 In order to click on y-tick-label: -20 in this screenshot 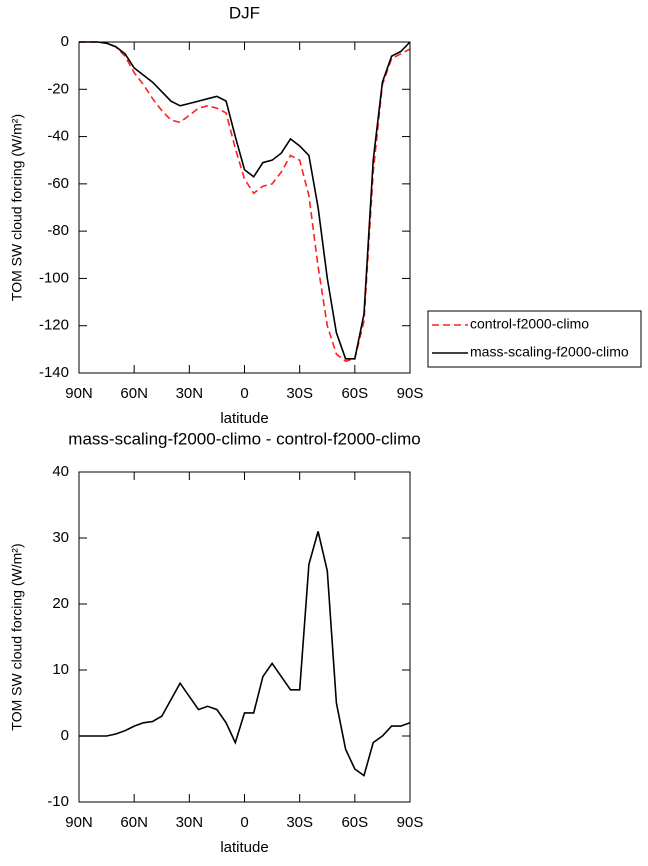, I will do `click(58, 88)`.